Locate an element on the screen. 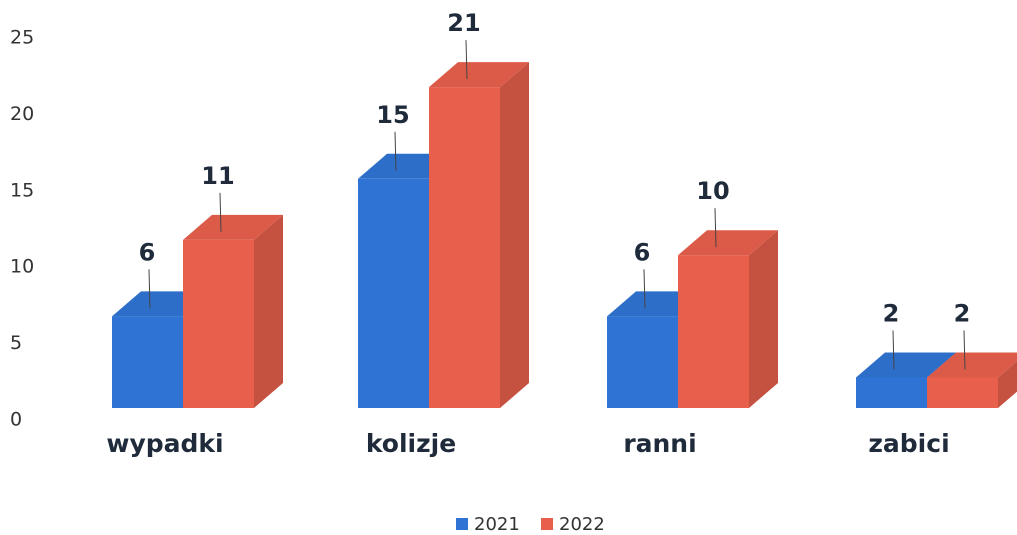 This screenshot has height=535, width=1017. x-tick-label: kolizje is located at coordinates (411, 443).